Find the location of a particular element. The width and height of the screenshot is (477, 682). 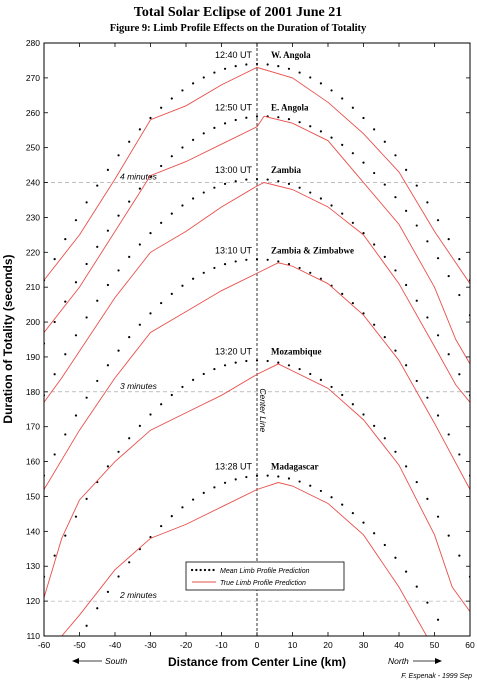

x-tick-label: 60 is located at coordinates (470, 645).